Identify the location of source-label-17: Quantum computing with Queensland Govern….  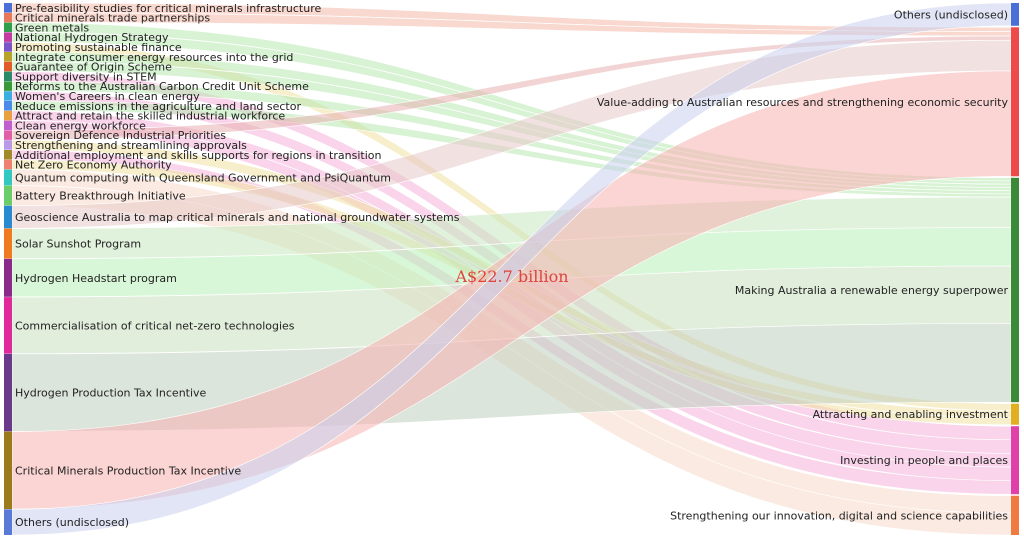
(203, 177).